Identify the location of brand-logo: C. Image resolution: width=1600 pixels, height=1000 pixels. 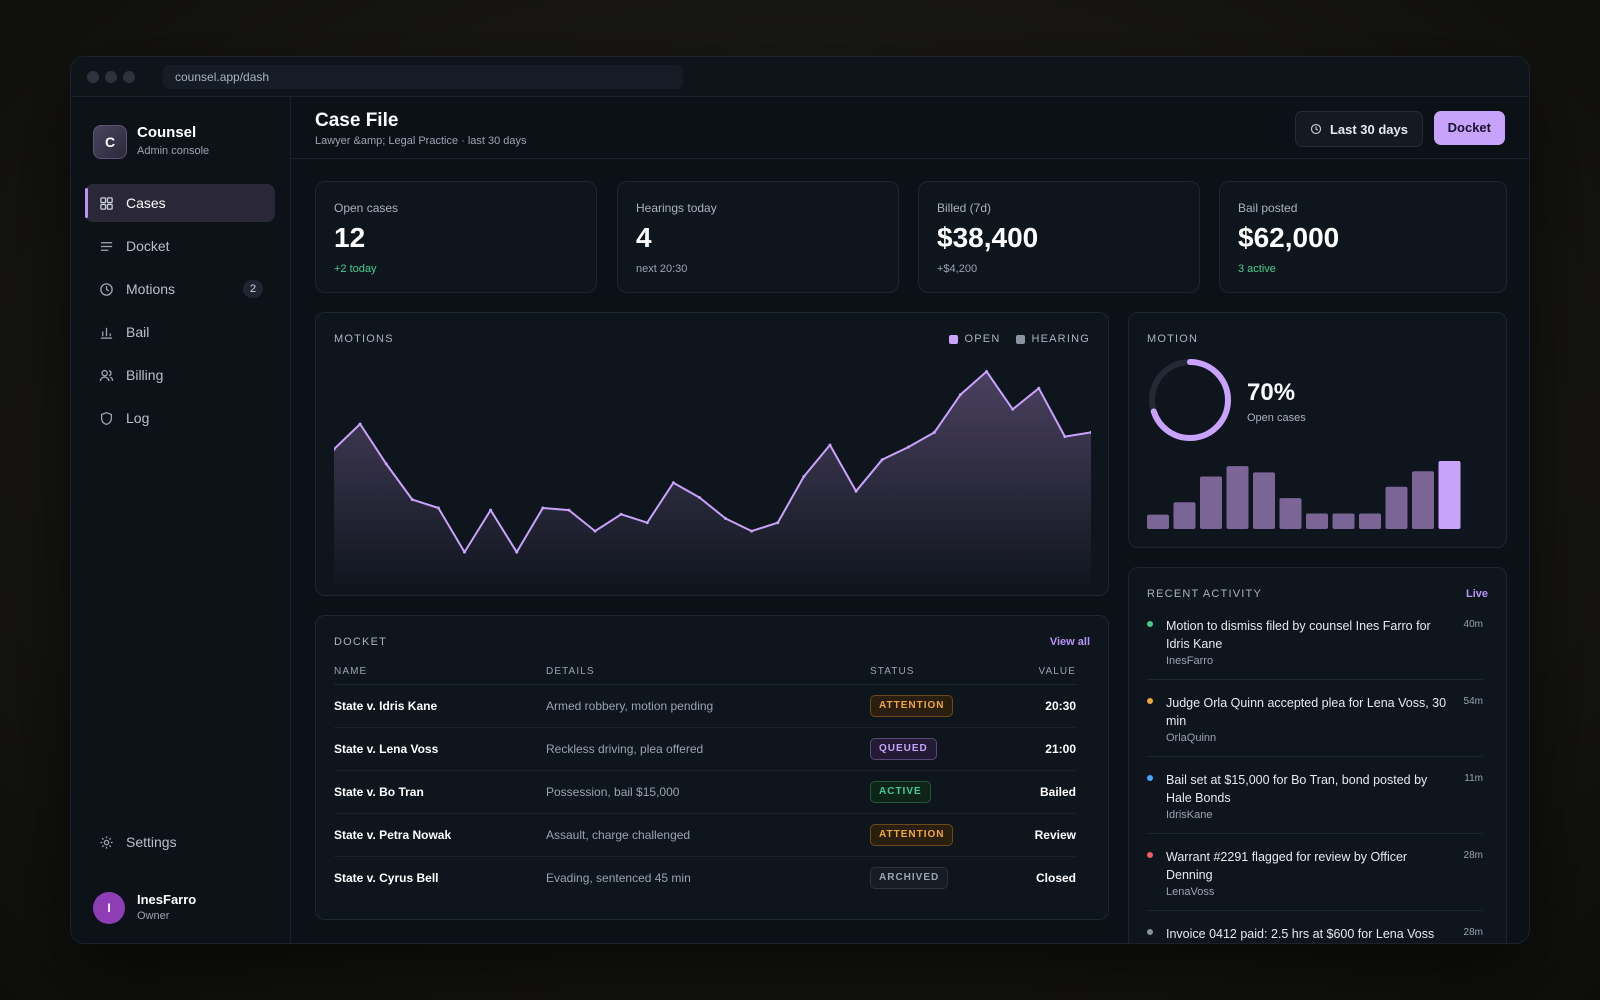
(110, 142).